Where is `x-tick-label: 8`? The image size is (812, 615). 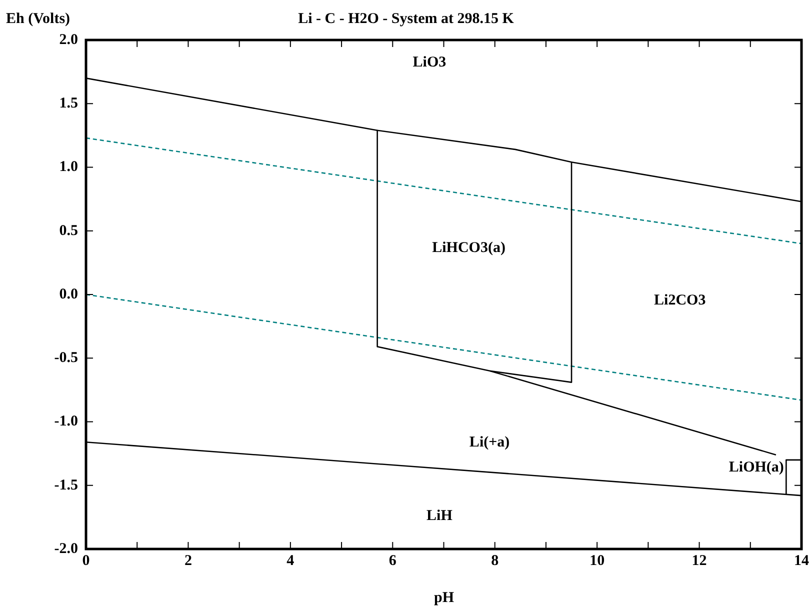
x-tick-label: 8 is located at coordinates (495, 560).